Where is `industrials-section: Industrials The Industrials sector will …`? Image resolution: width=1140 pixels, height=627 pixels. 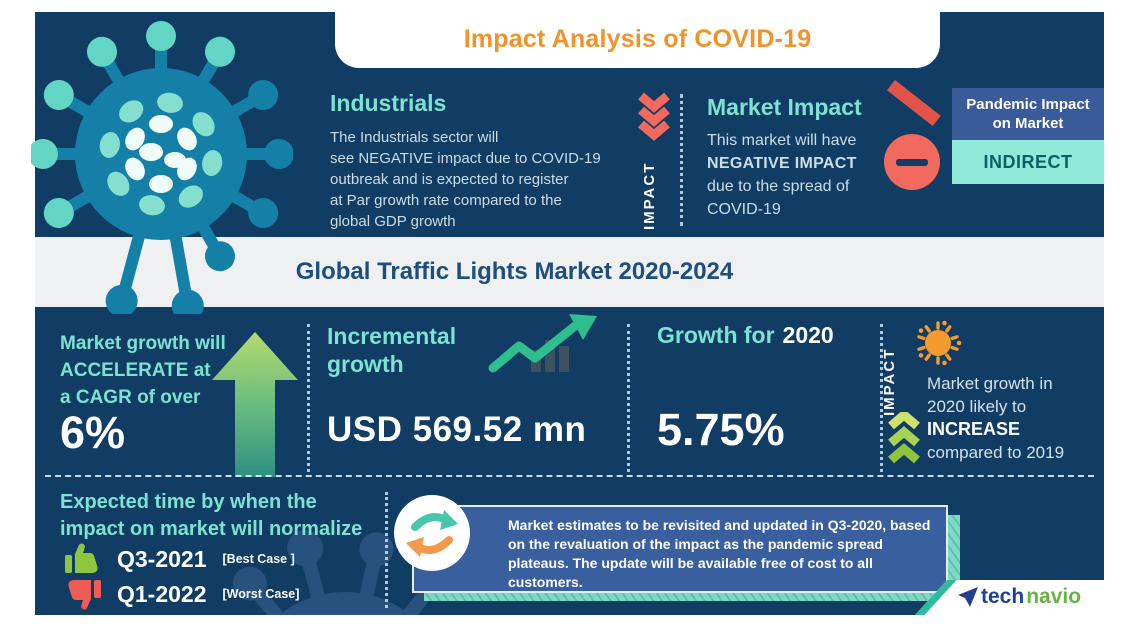 industrials-section: Industrials The Industrials sector will … is located at coordinates (495, 161).